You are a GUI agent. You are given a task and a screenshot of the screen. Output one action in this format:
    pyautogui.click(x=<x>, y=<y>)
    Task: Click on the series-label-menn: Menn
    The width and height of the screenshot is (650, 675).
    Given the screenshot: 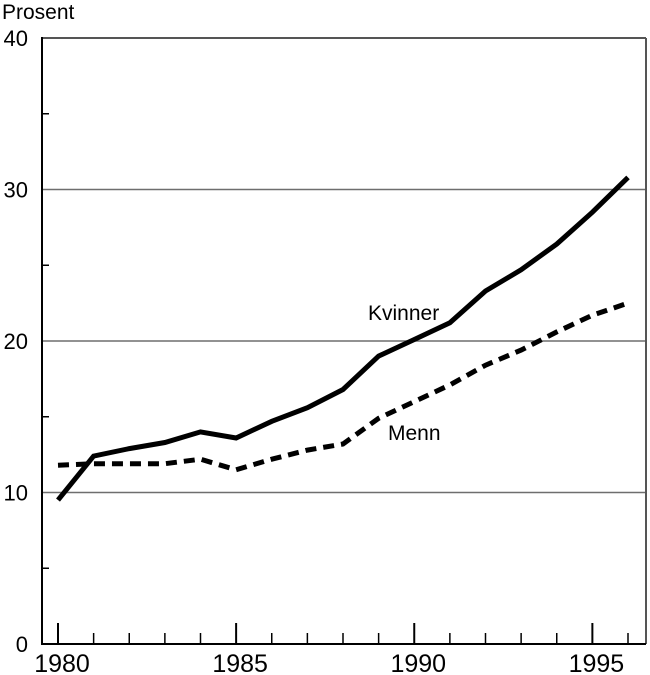 What is the action you would take?
    pyautogui.click(x=414, y=433)
    